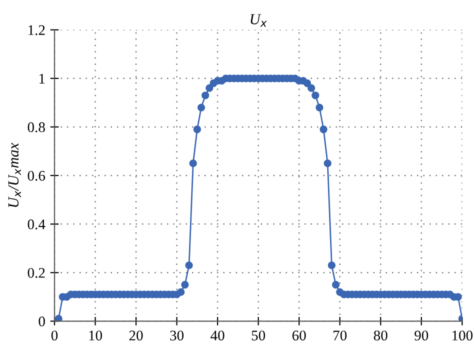 The width and height of the screenshot is (474, 351). What do you see at coordinates (14, 174) in the screenshot?
I see `y-axis-title: U$_{x}$/U$_{x}$max` at bounding box center [14, 174].